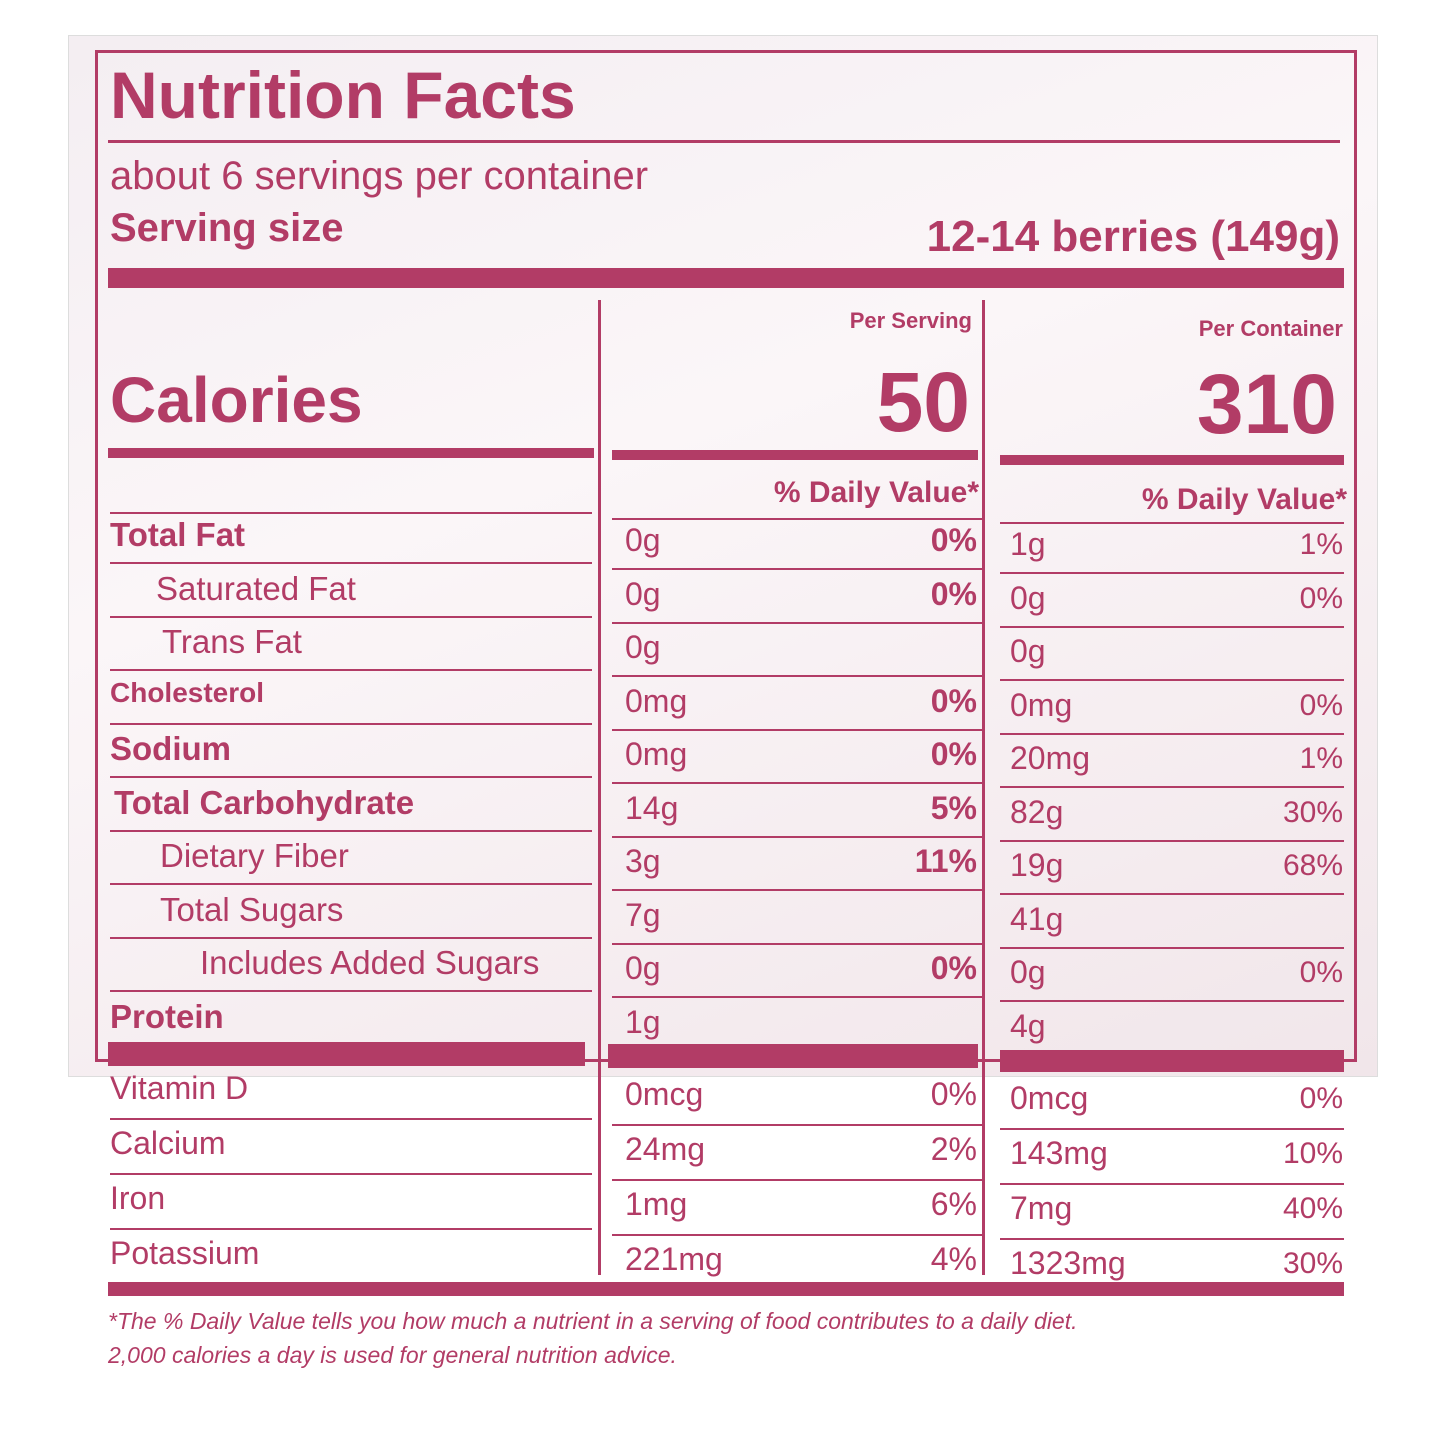 The height and width of the screenshot is (1445, 1445). Describe the element at coordinates (953, 1204) in the screenshot. I see `daily-value: 6%` at that location.